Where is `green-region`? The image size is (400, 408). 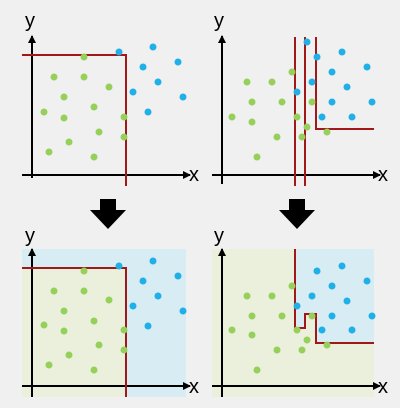
green-region is located at coordinates (74, 323).